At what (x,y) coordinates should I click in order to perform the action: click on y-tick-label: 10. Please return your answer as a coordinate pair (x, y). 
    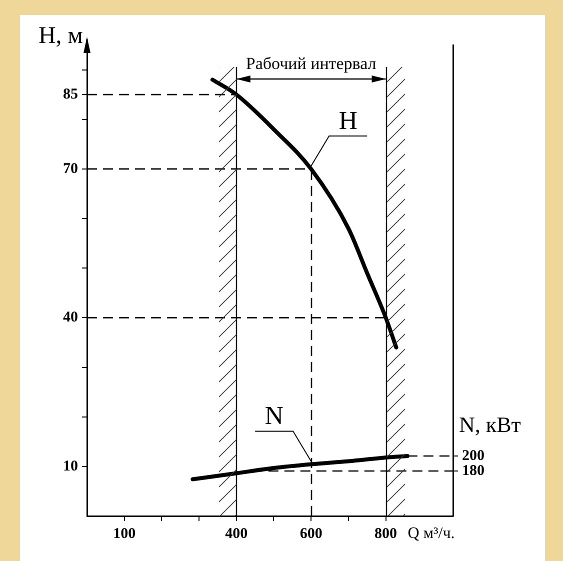
    Looking at the image, I should click on (70, 466).